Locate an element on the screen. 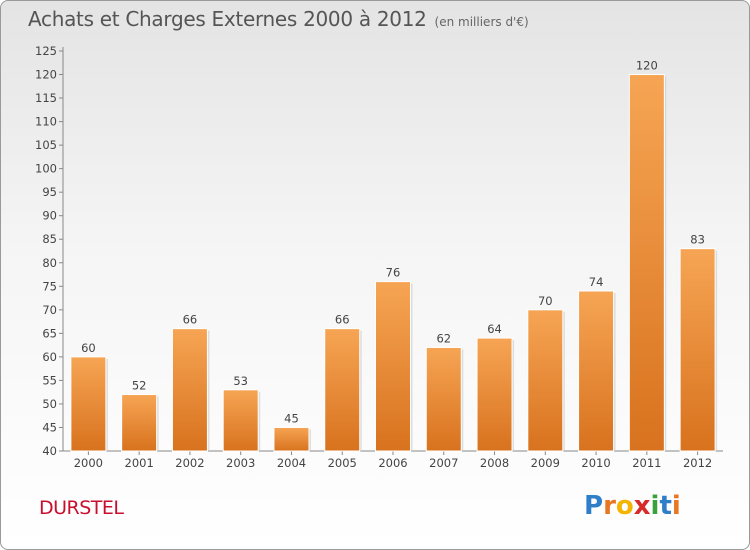  x-tick-label: 2007 is located at coordinates (443, 463).